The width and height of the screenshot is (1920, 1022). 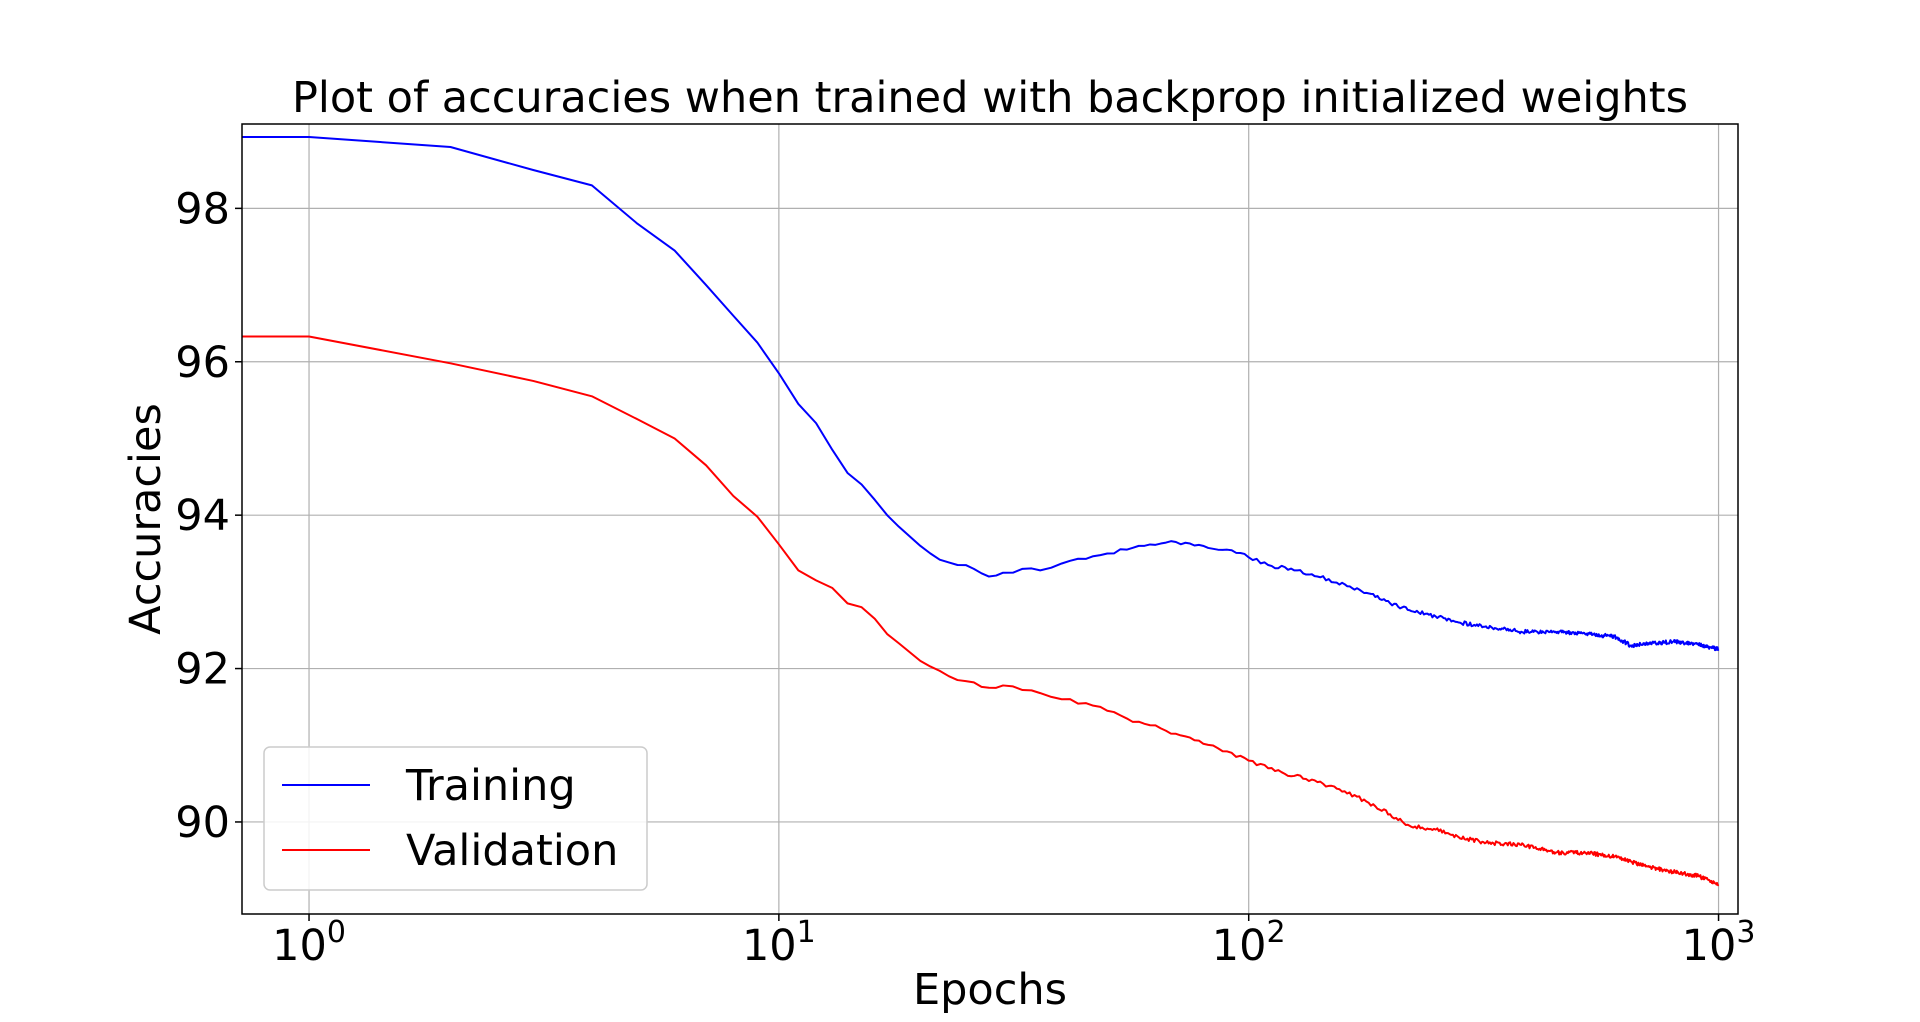 I want to click on y-axis-ticks: 90 92 94 96 98, so click(x=208, y=516).